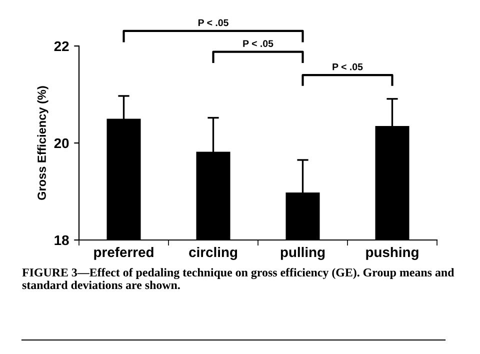  Describe the element at coordinates (392, 253) in the screenshot. I see `x-tick-label: pushing` at that location.